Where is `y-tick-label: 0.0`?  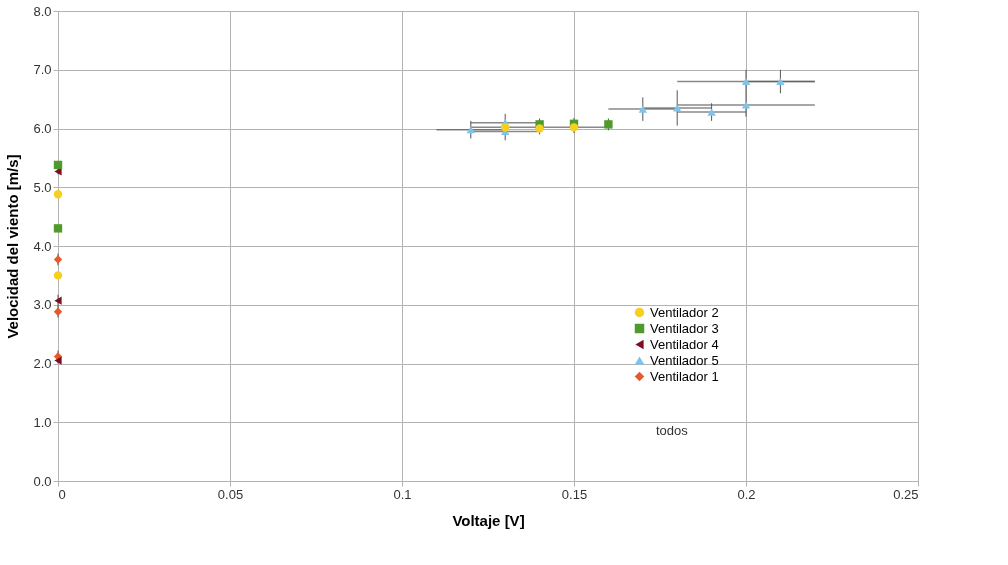
y-tick-label: 0.0 is located at coordinates (42, 481).